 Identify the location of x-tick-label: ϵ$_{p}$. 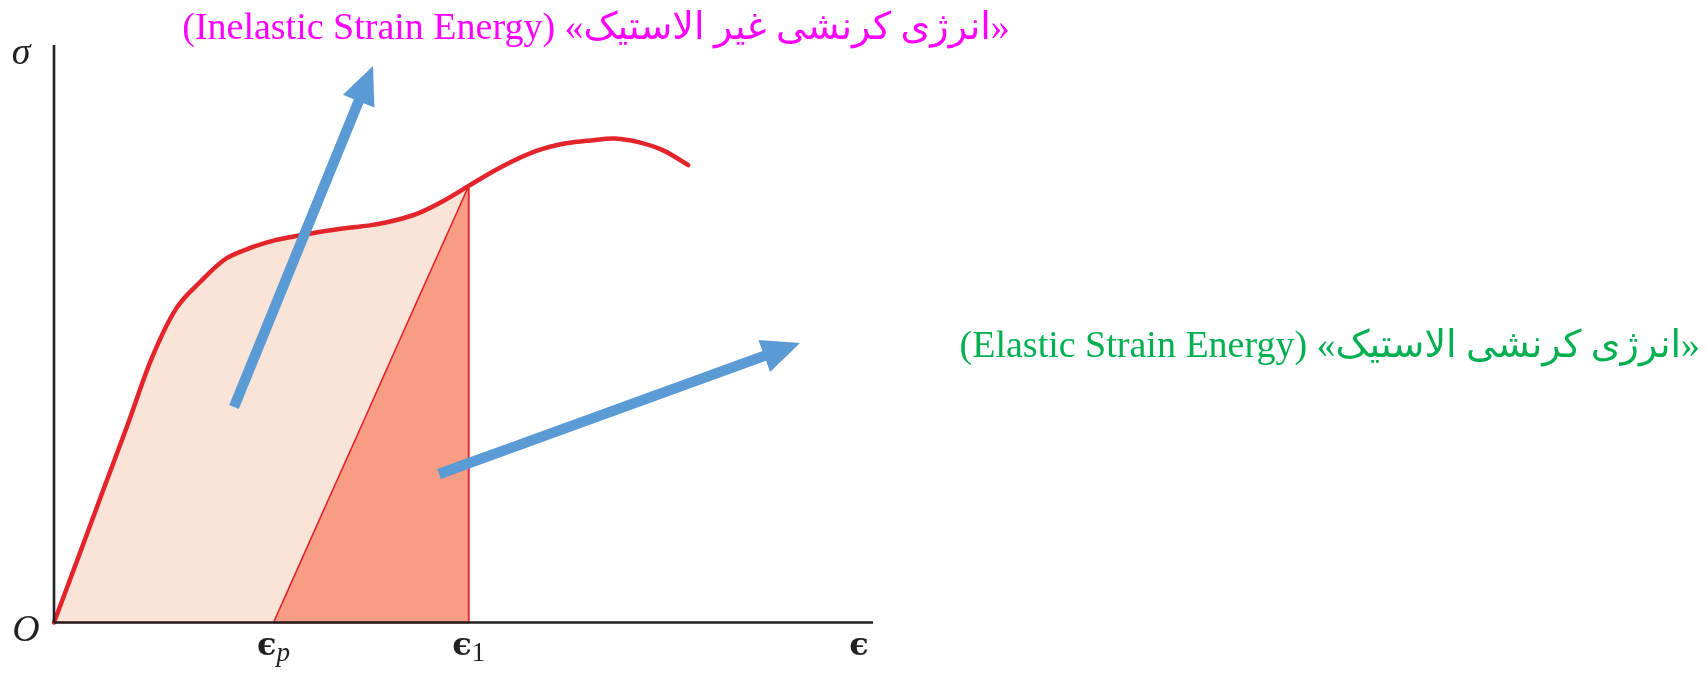
(274, 646).